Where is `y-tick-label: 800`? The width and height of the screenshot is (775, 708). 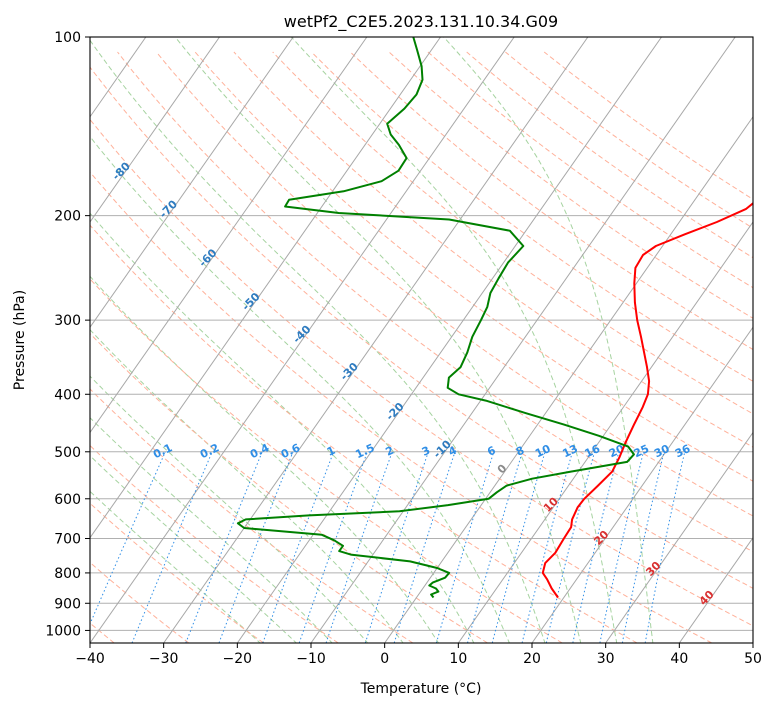 y-tick-label: 800 is located at coordinates (67, 574).